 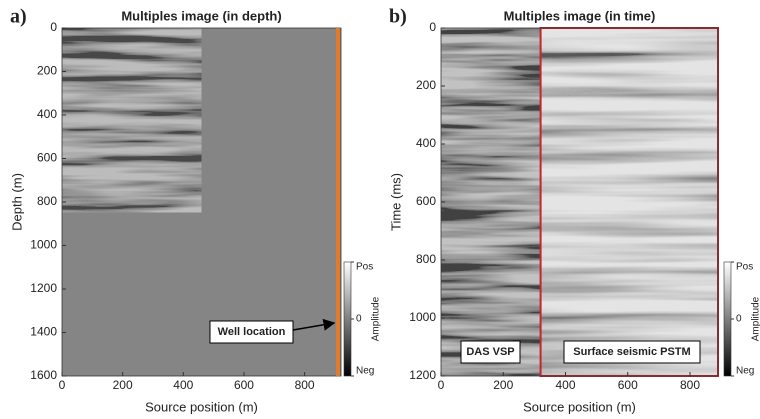 What do you see at coordinates (395, 202) in the screenshot?
I see `y-axis-label: Time (ms)` at bounding box center [395, 202].